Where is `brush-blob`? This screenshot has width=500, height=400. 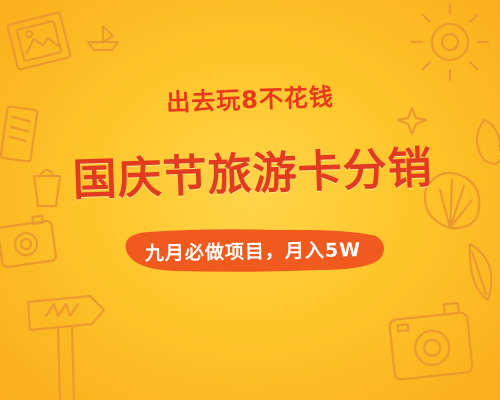 brush-blob is located at coordinates (254, 250).